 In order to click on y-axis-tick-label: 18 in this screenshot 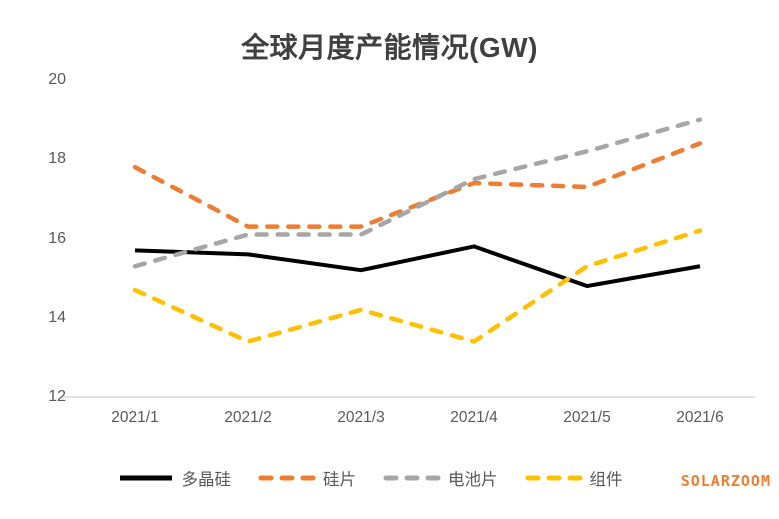, I will do `click(57, 159)`.